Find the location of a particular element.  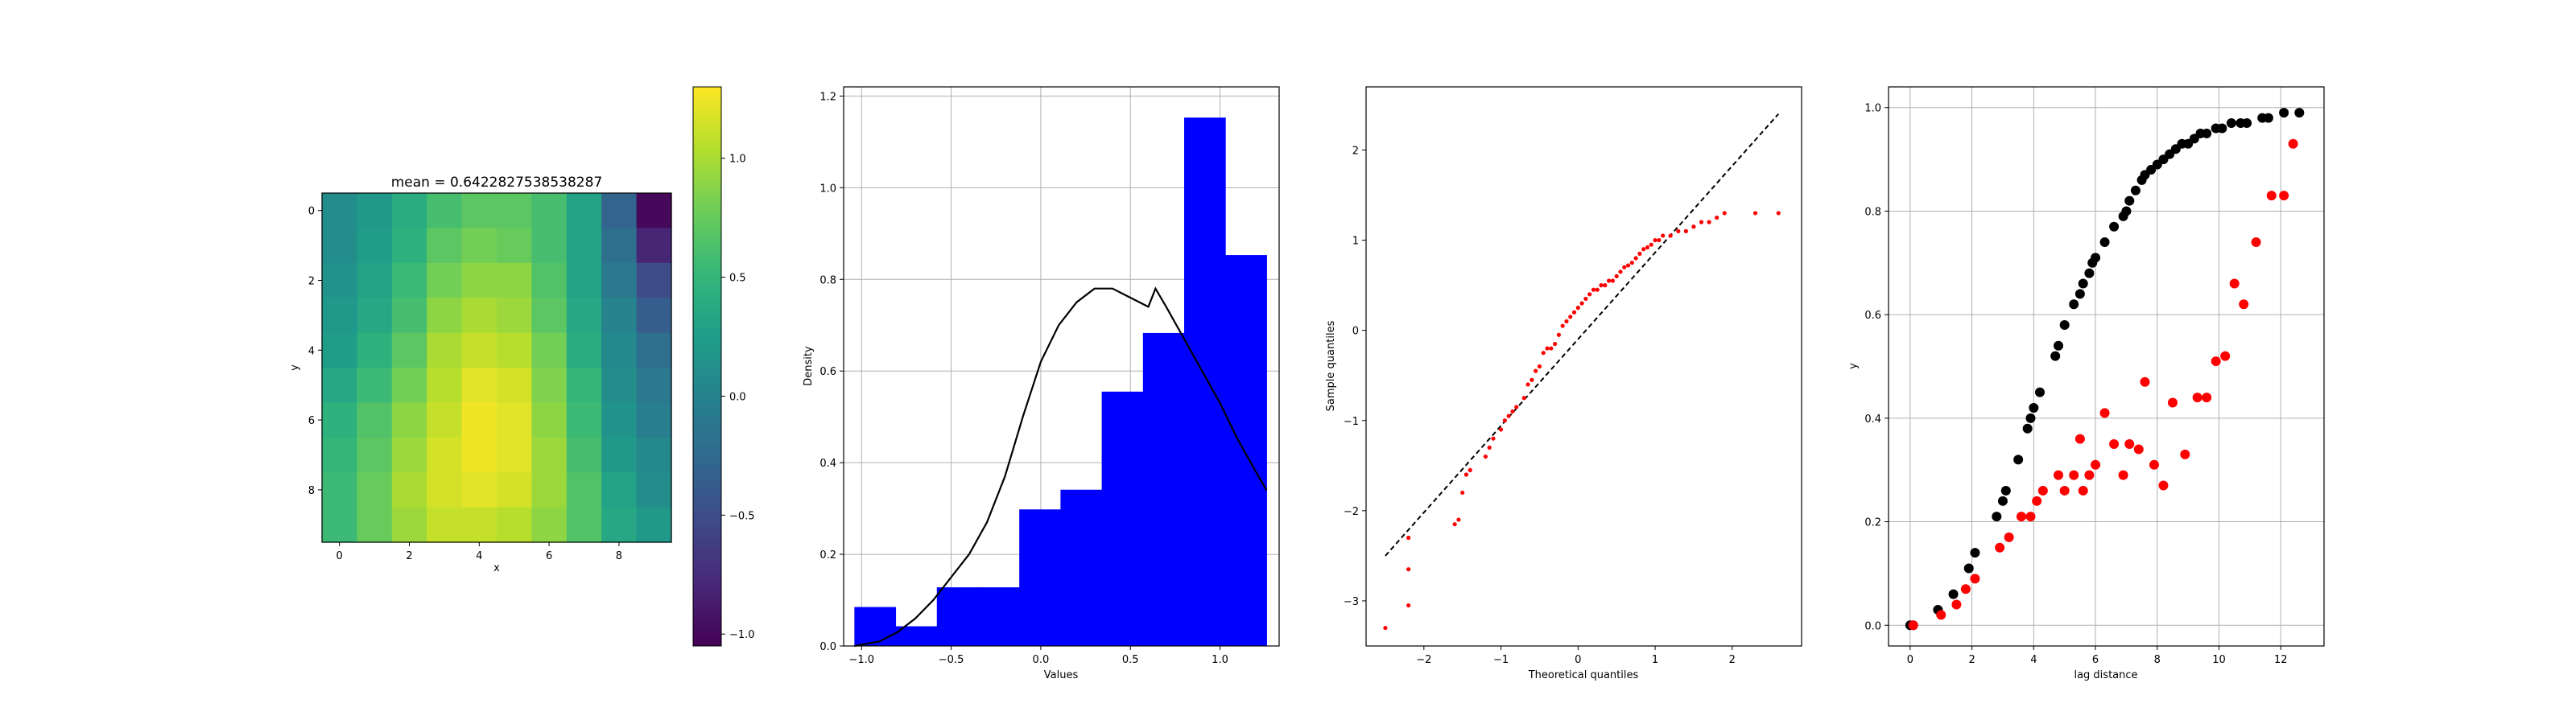

x-tick-label: 1.0 is located at coordinates (1220, 660).